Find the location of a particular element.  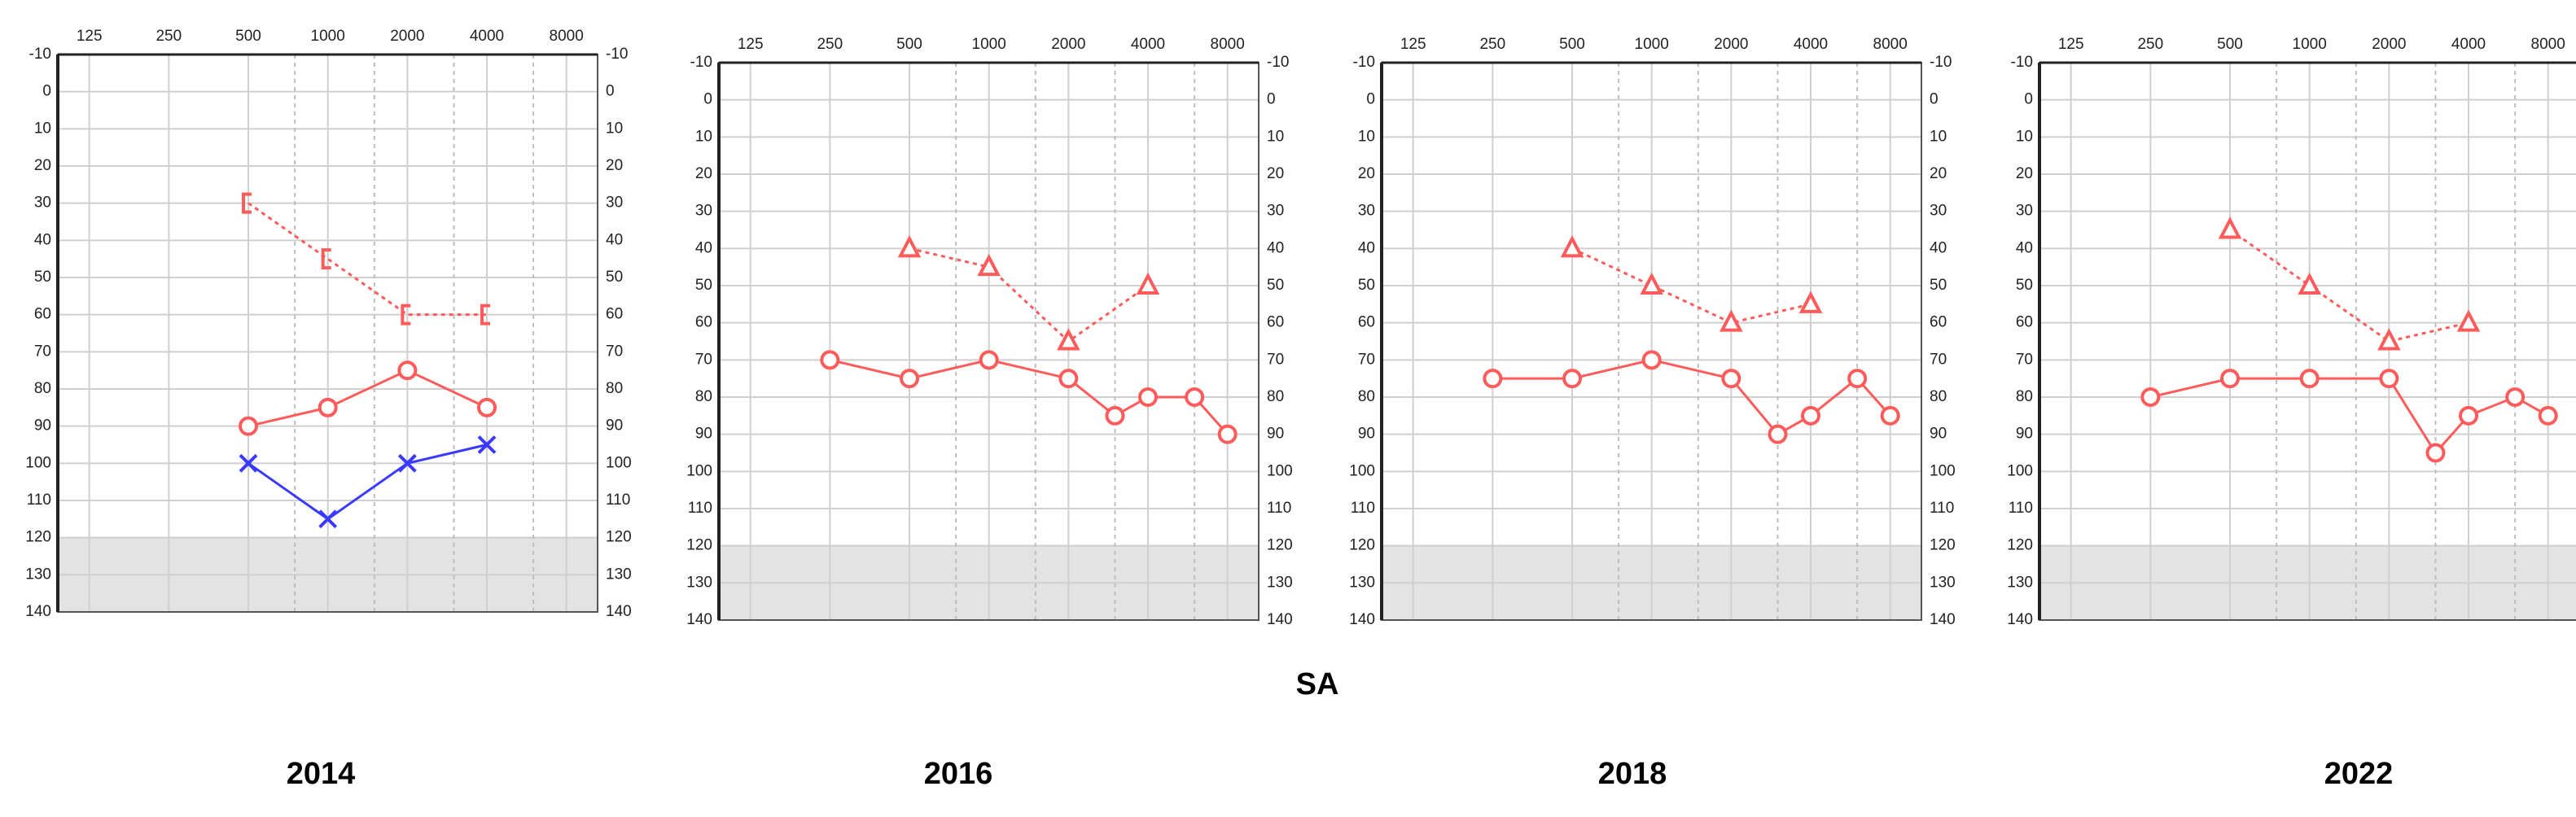

series-line is located at coordinates (1029, 295).